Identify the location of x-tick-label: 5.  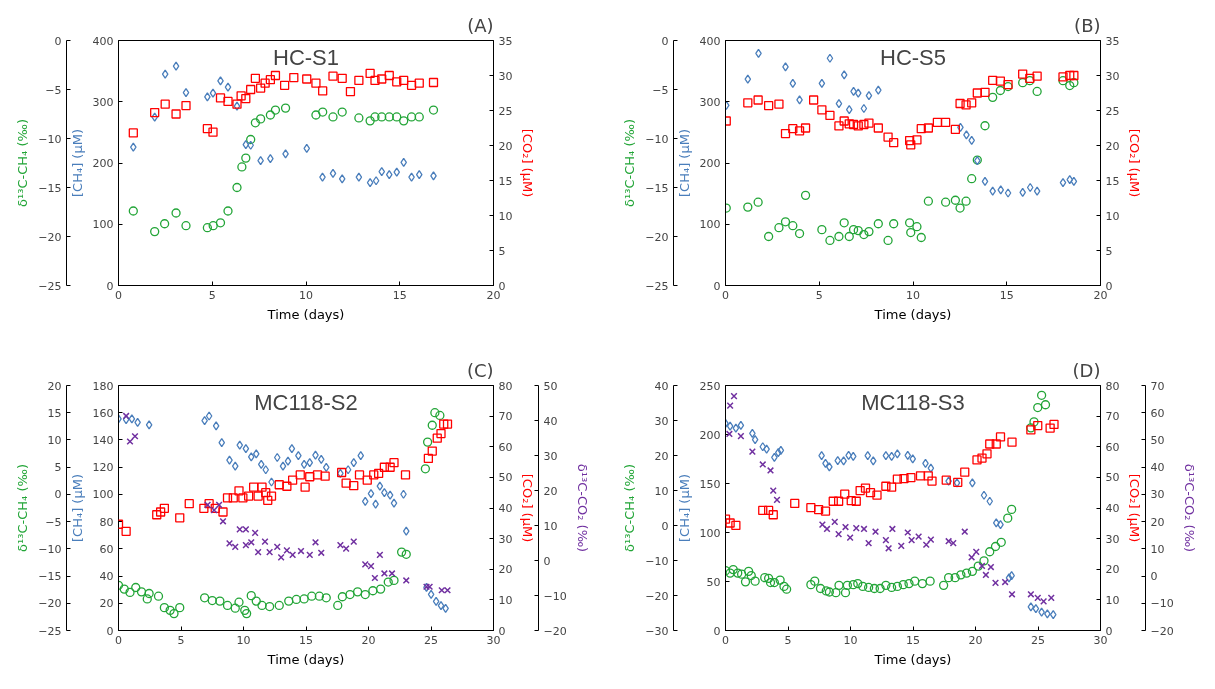
(788, 640).